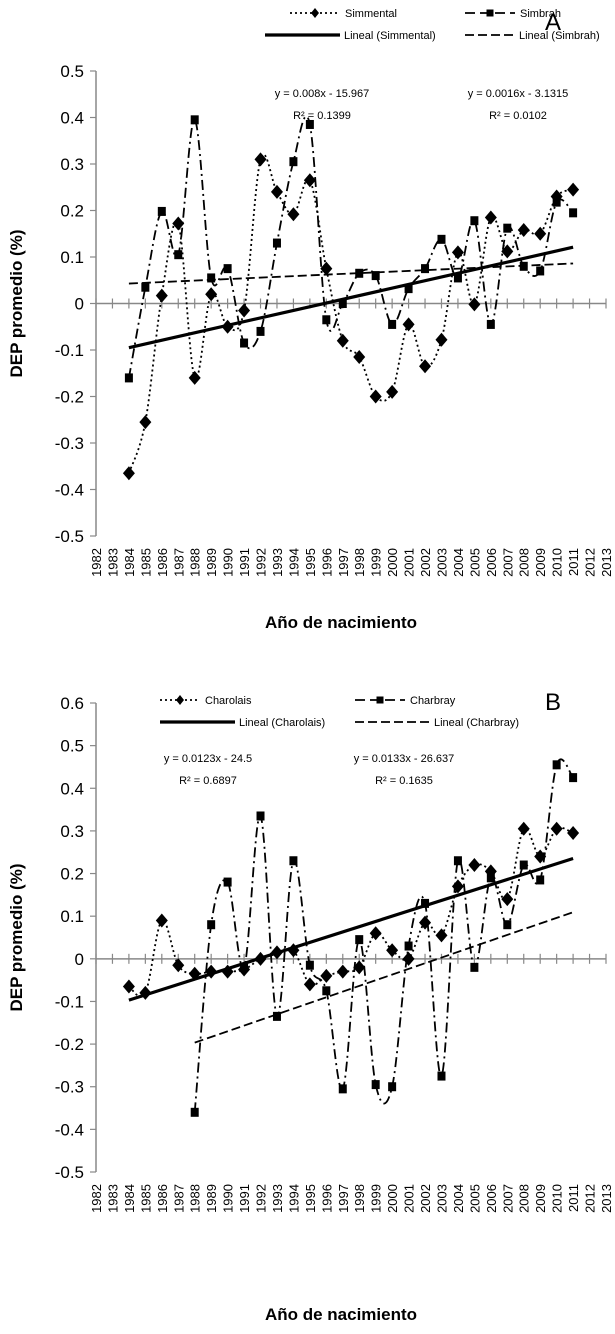 The height and width of the screenshot is (1334, 615). I want to click on x-tick-label: 2004, so click(458, 1198).